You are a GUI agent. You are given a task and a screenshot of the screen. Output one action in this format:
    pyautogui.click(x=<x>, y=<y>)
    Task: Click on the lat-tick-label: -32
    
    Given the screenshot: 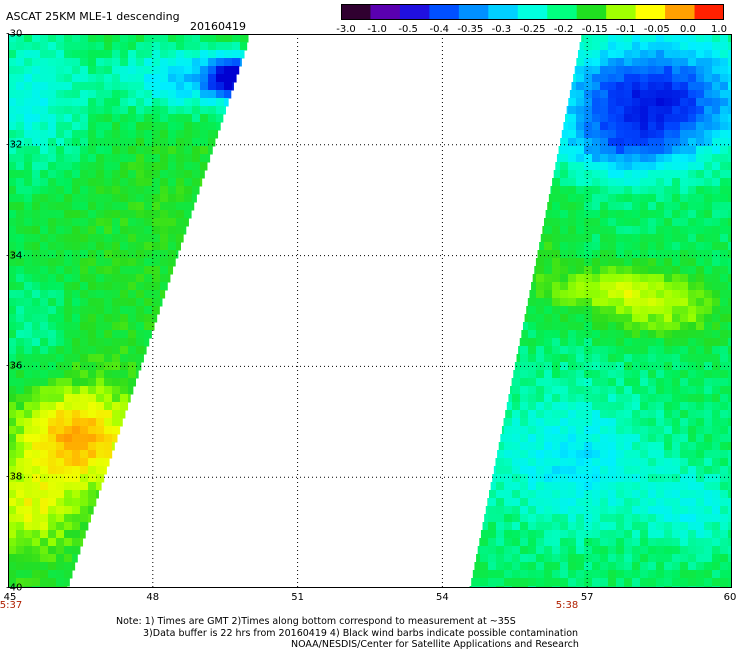 What is the action you would take?
    pyautogui.click(x=14, y=145)
    